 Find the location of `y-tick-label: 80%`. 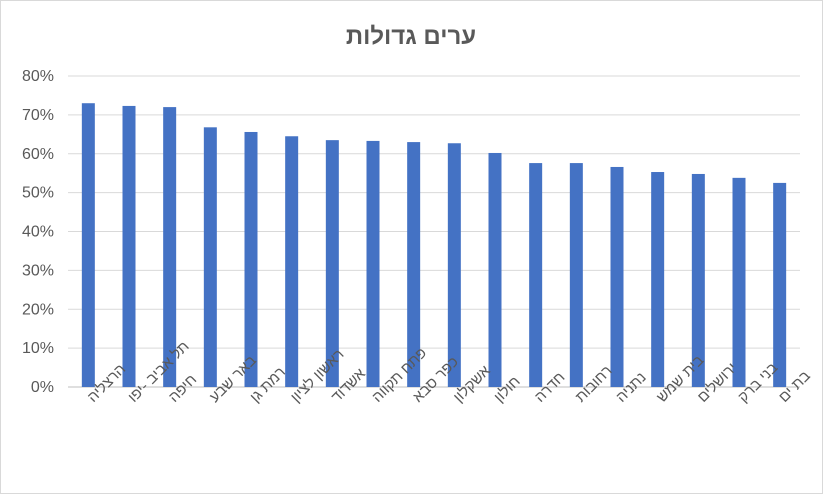

y-tick-label: 80% is located at coordinates (38, 76).